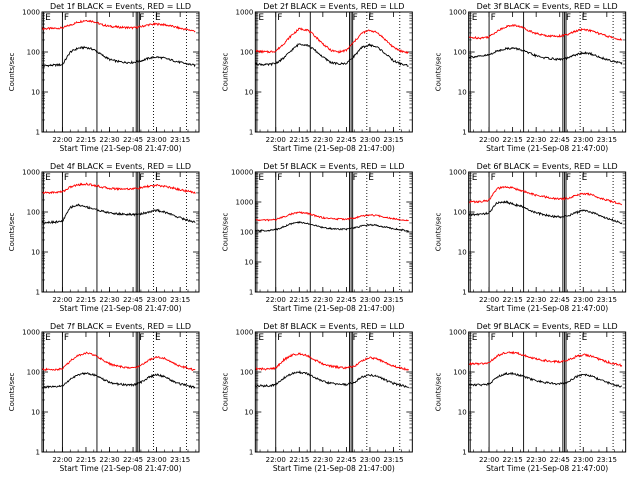  What do you see at coordinates (120, 6) in the screenshot?
I see `panel-title: Det 1f BLACK = Events, RED = LLD` at bounding box center [120, 6].